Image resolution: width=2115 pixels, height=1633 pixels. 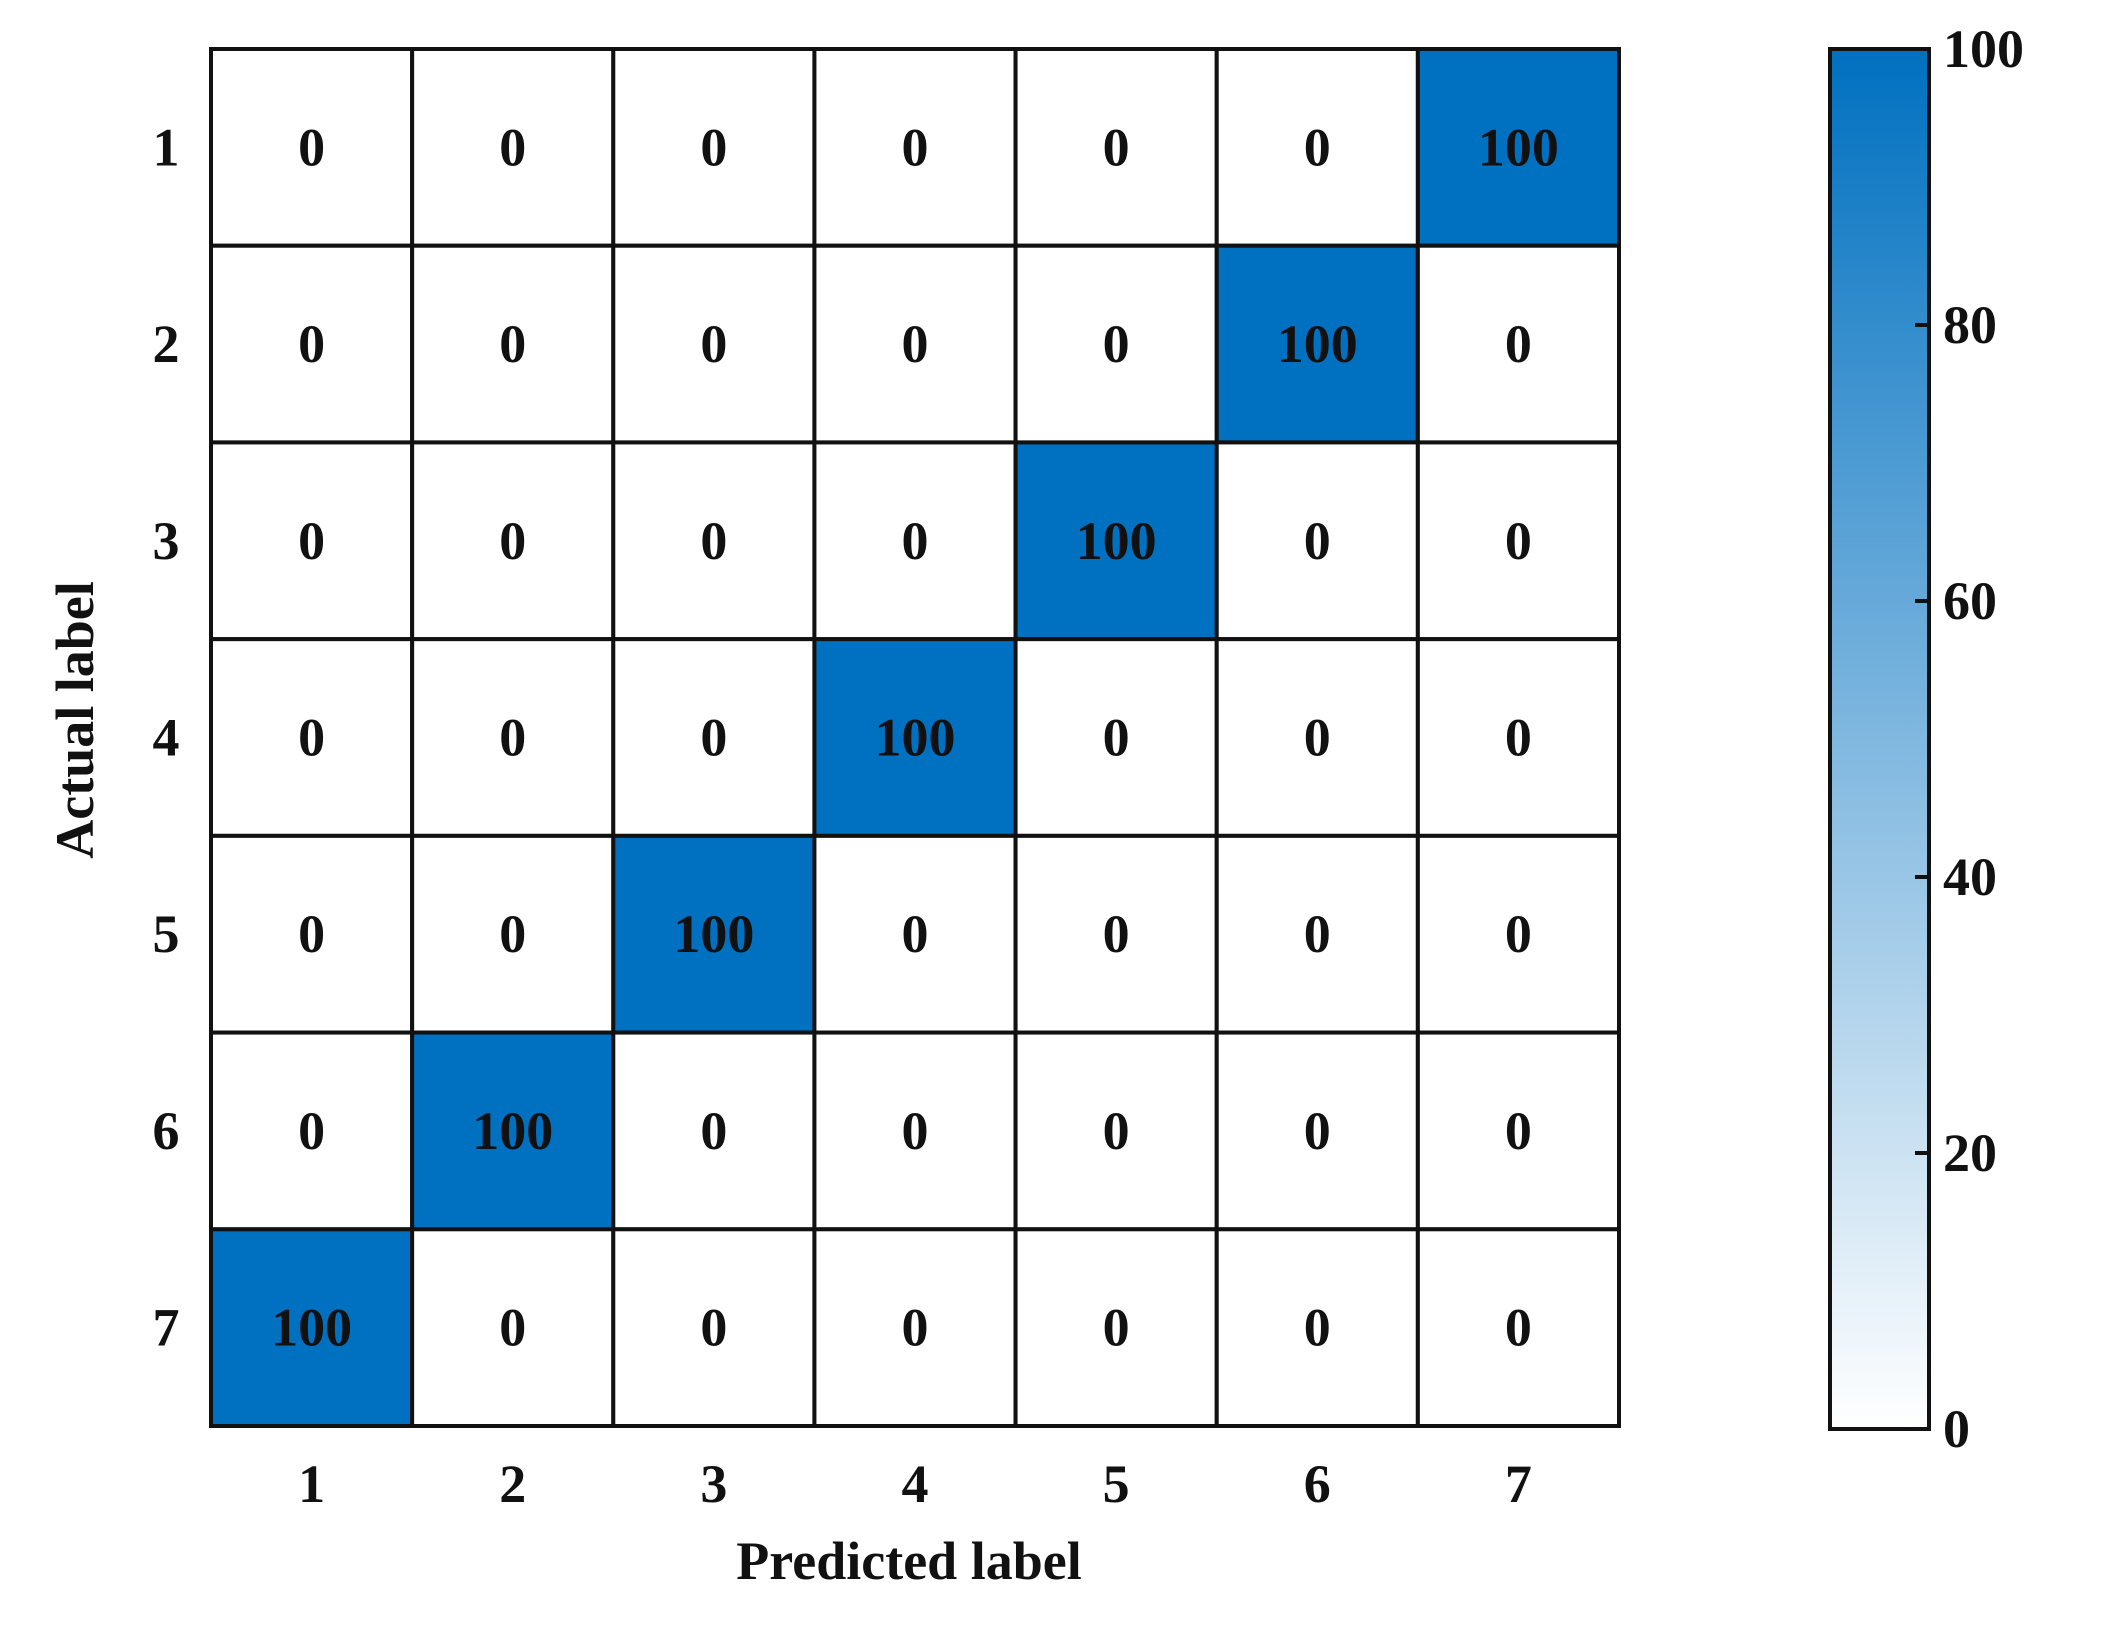 I want to click on x-tick-label: 5, so click(x=1116, y=1484).